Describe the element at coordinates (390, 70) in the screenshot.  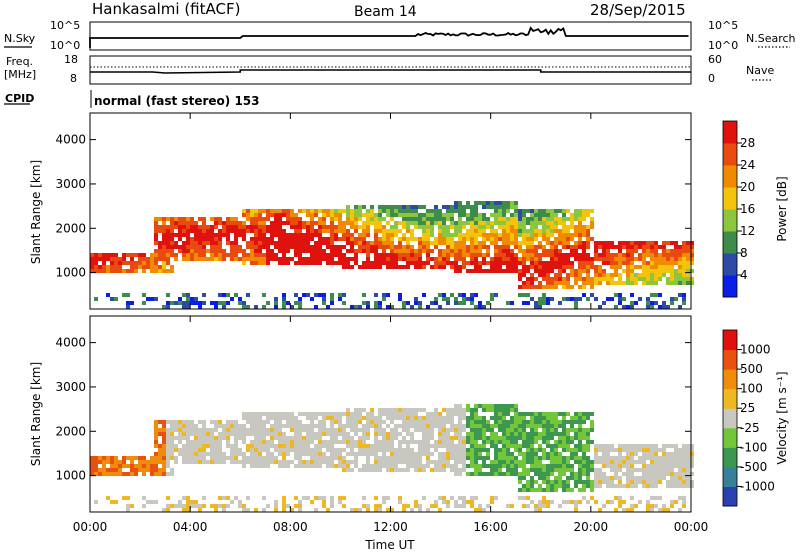
I see `freq-frame` at that location.